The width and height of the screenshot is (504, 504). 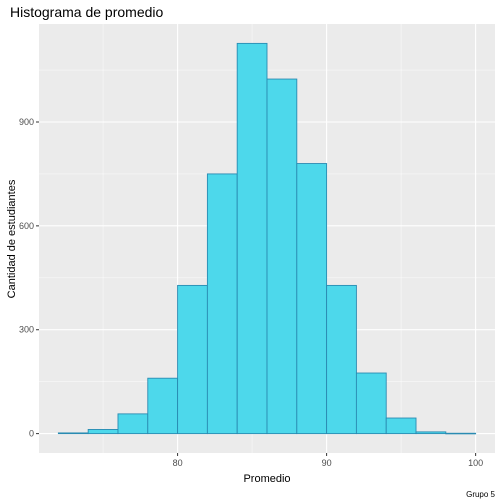 I want to click on y-axis-ticks: 0 300 600 900, so click(x=29, y=278).